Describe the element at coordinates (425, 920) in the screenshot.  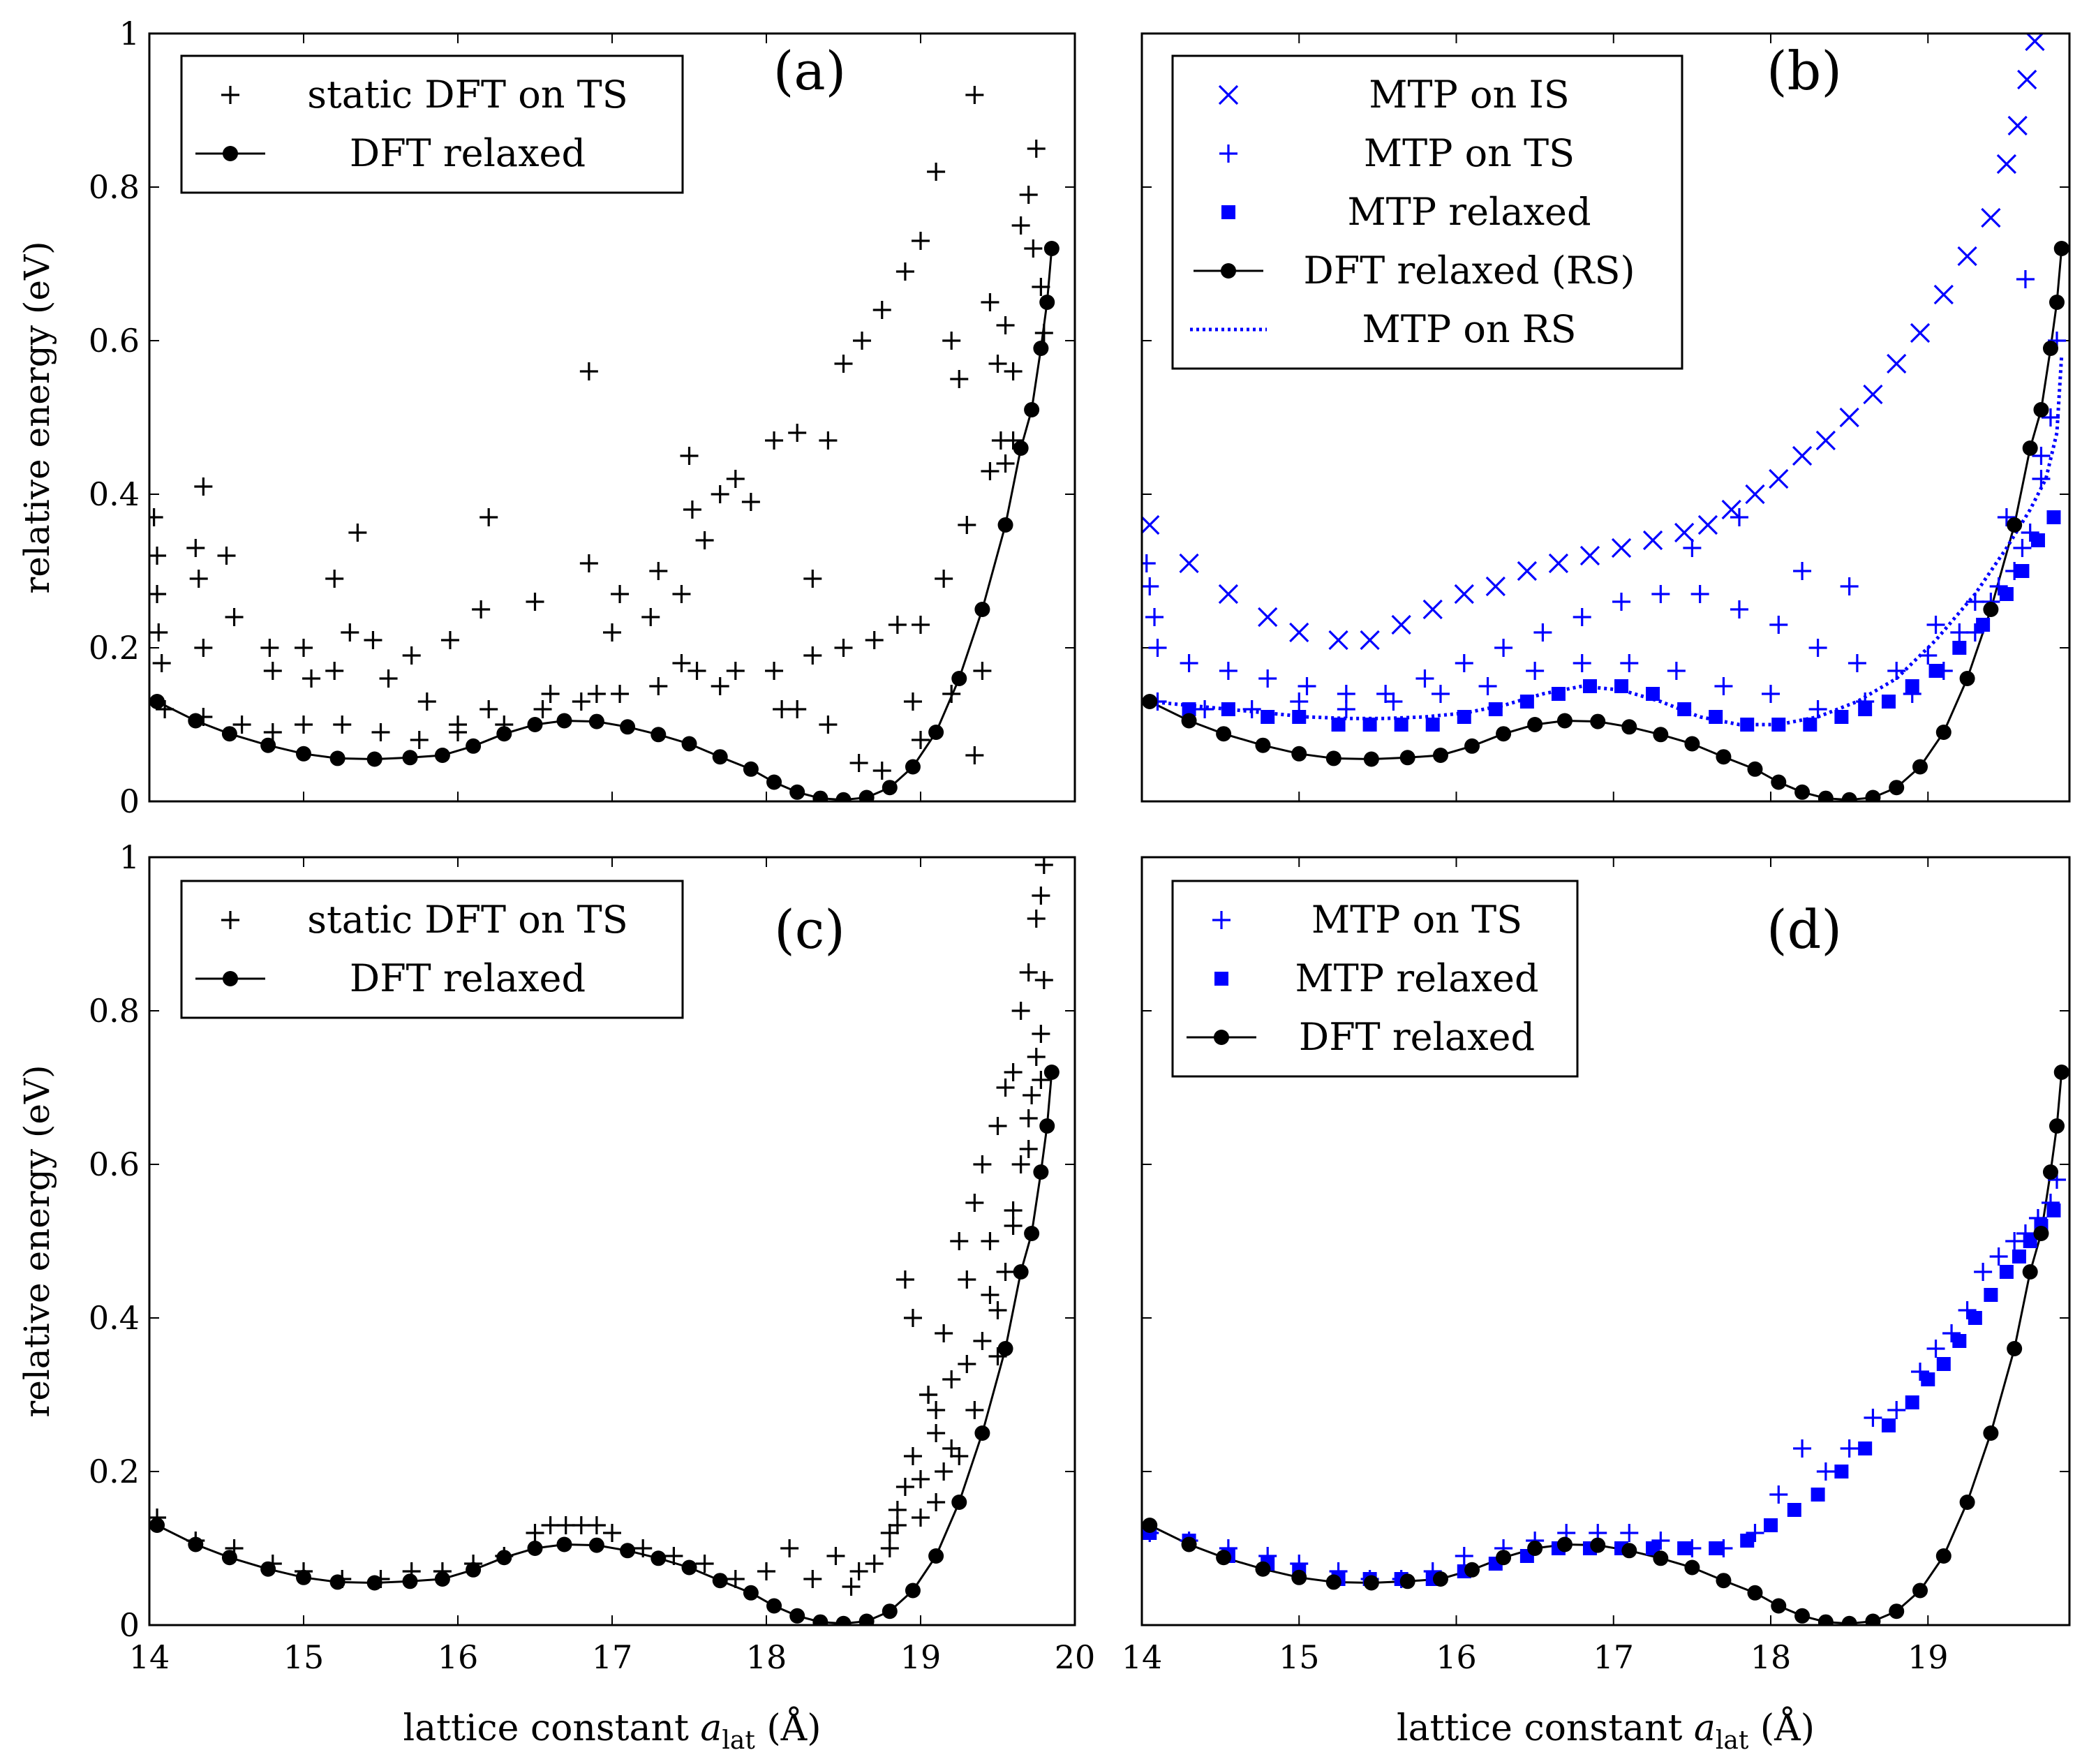
I see `legend-entry-static-dft-on-ts: static DFT on TS` at that location.